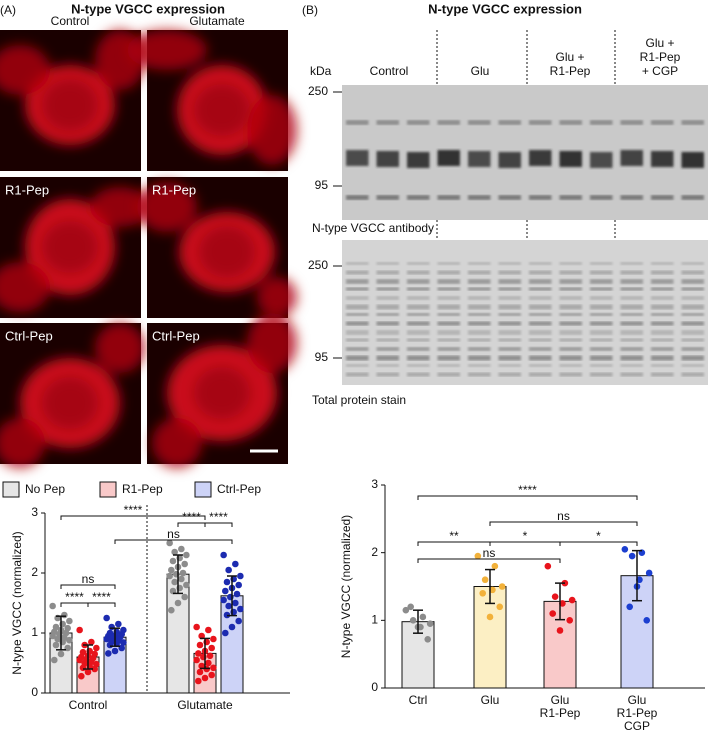 The width and height of the screenshot is (709, 734). What do you see at coordinates (173, 534) in the screenshot?
I see `significance-label: ns` at bounding box center [173, 534].